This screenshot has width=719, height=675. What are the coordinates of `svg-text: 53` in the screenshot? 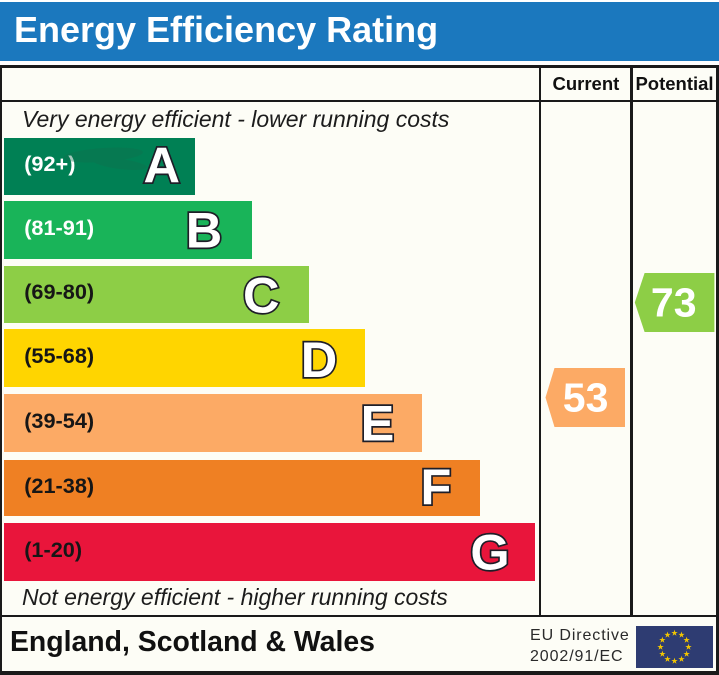 It's located at (586, 398).